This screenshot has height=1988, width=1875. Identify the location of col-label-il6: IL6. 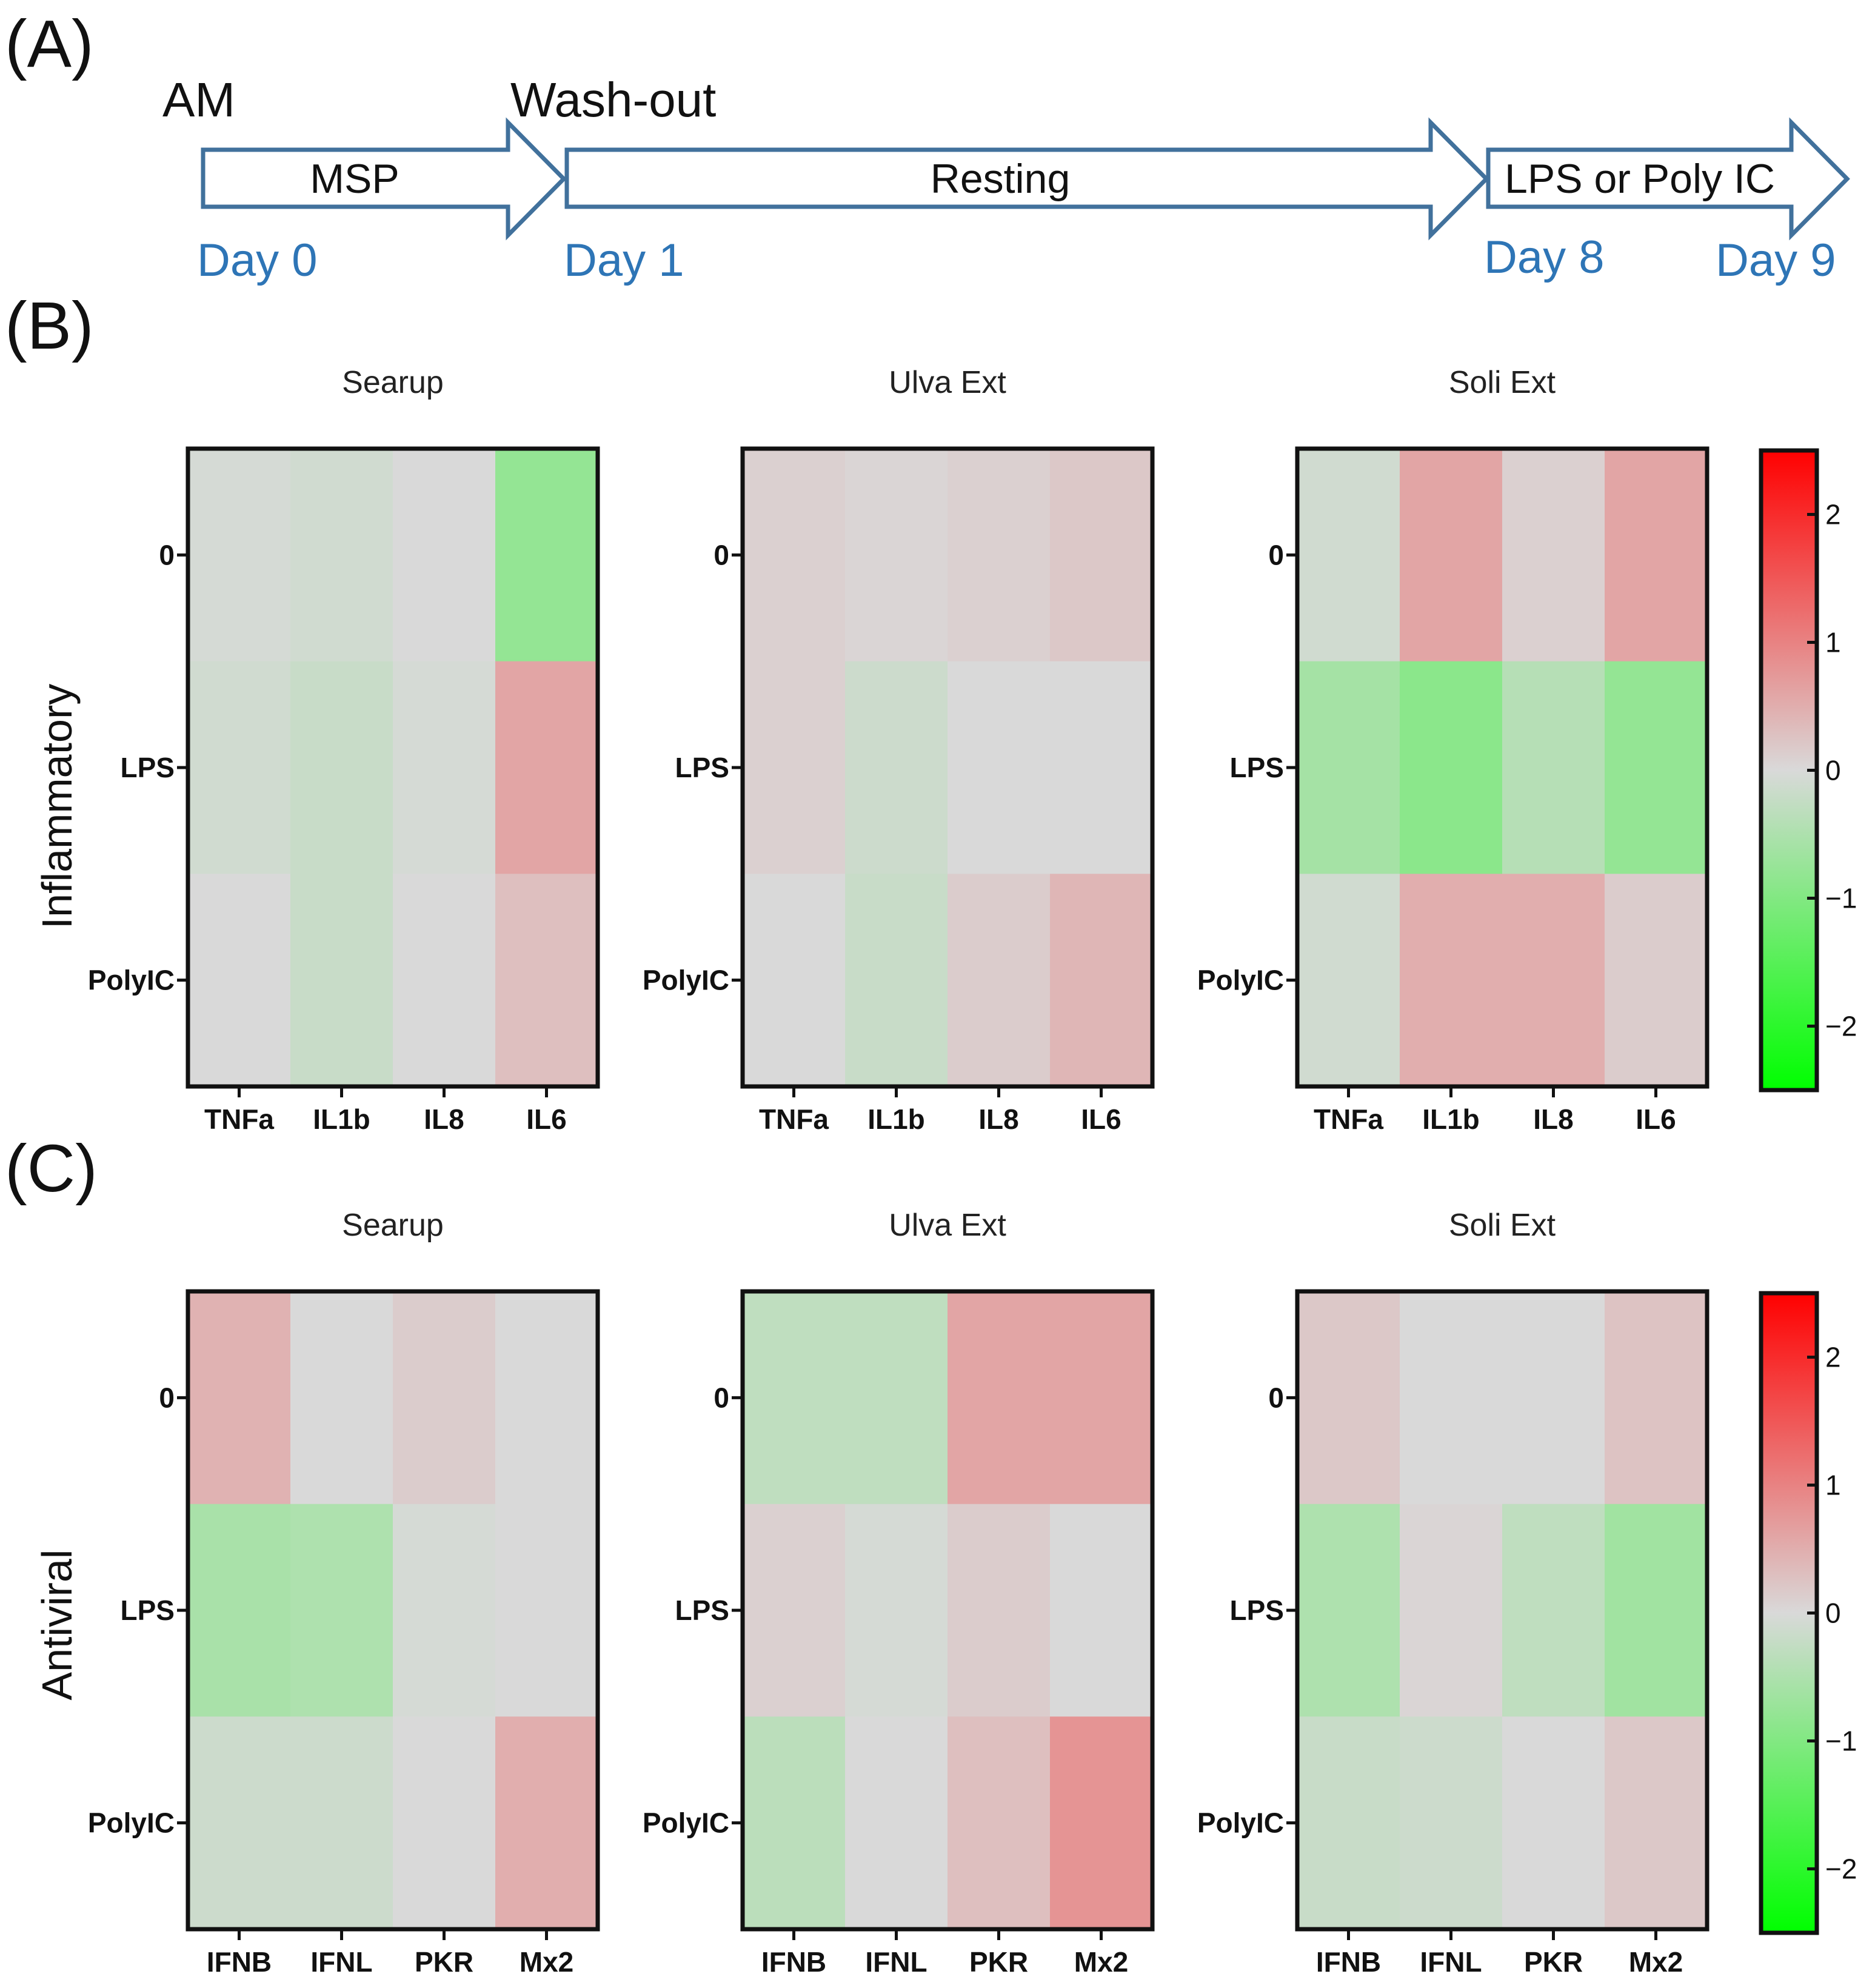
(1101, 1119).